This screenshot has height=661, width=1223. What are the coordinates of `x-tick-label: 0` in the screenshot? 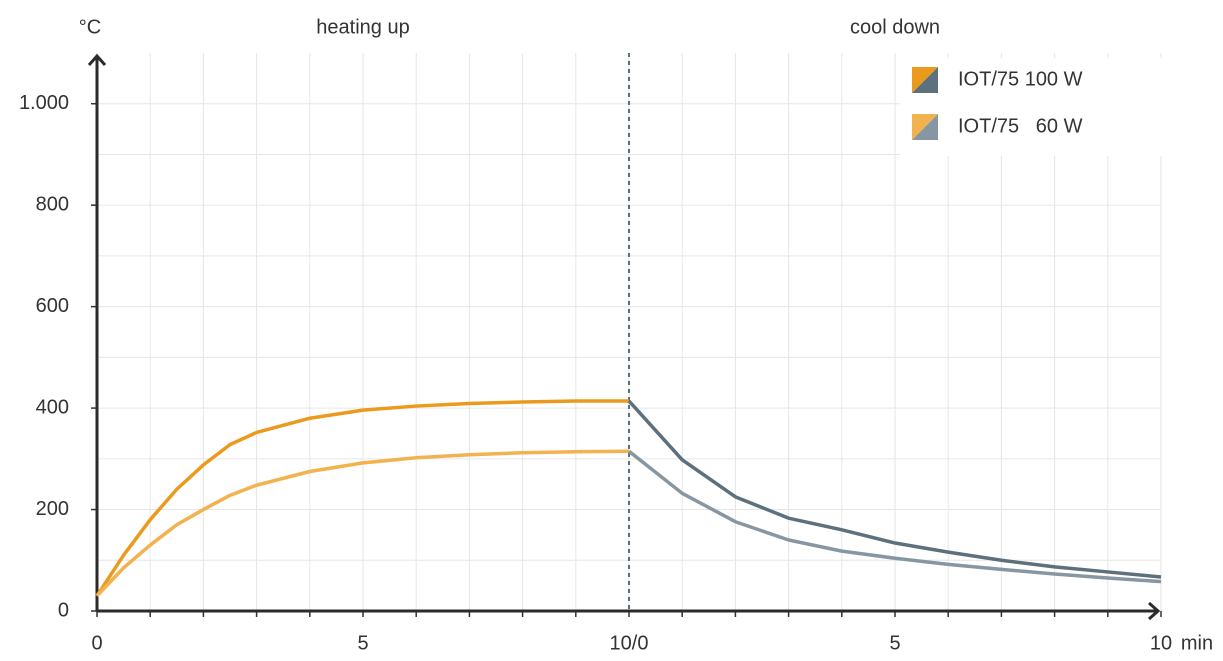 It's located at (96, 643).